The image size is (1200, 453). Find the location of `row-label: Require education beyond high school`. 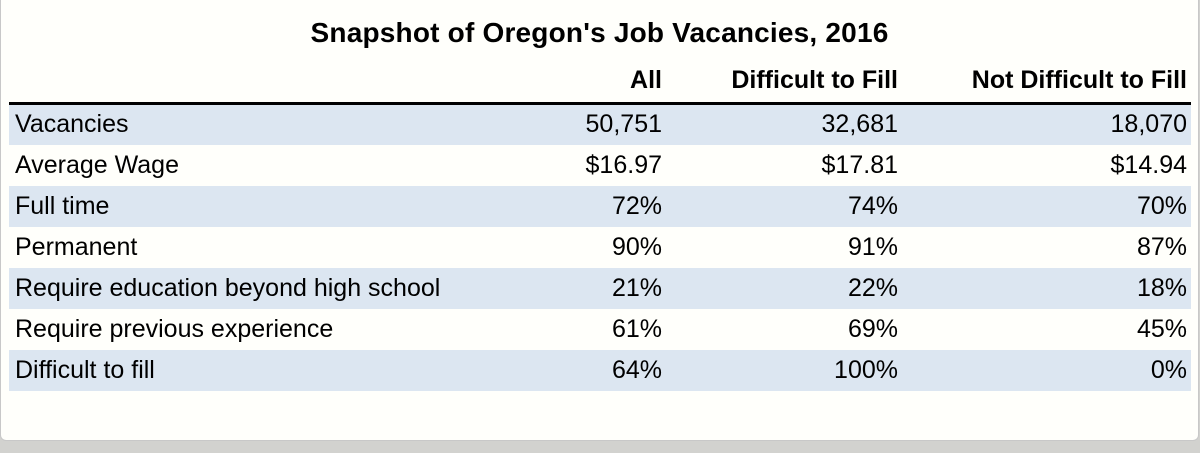

row-label: Require education beyond high school is located at coordinates (228, 287).